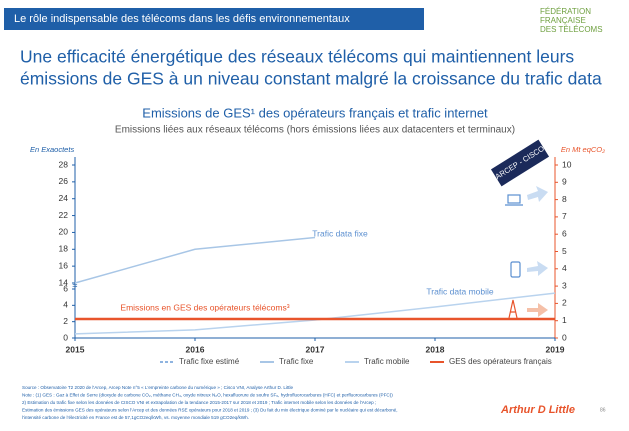 The image size is (629, 431). What do you see at coordinates (209, 361) in the screenshot?
I see `legend-label: Trafic fixe estimé` at bounding box center [209, 361].